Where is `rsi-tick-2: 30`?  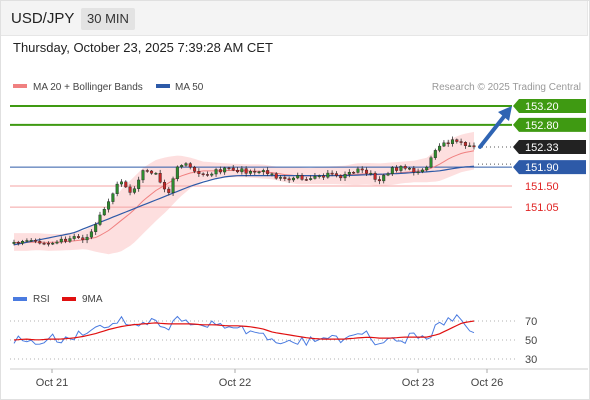 rsi-tick-2: 30 is located at coordinates (531, 360).